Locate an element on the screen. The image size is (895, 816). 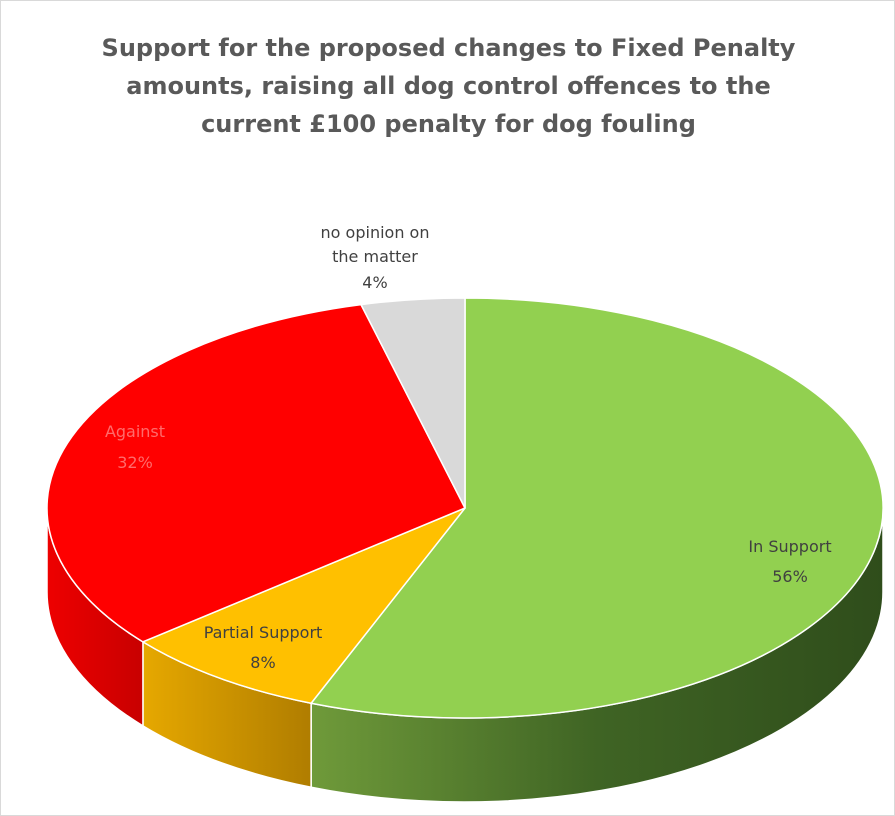
data-label-partial-support-name: Partial Support is located at coordinates (263, 632).